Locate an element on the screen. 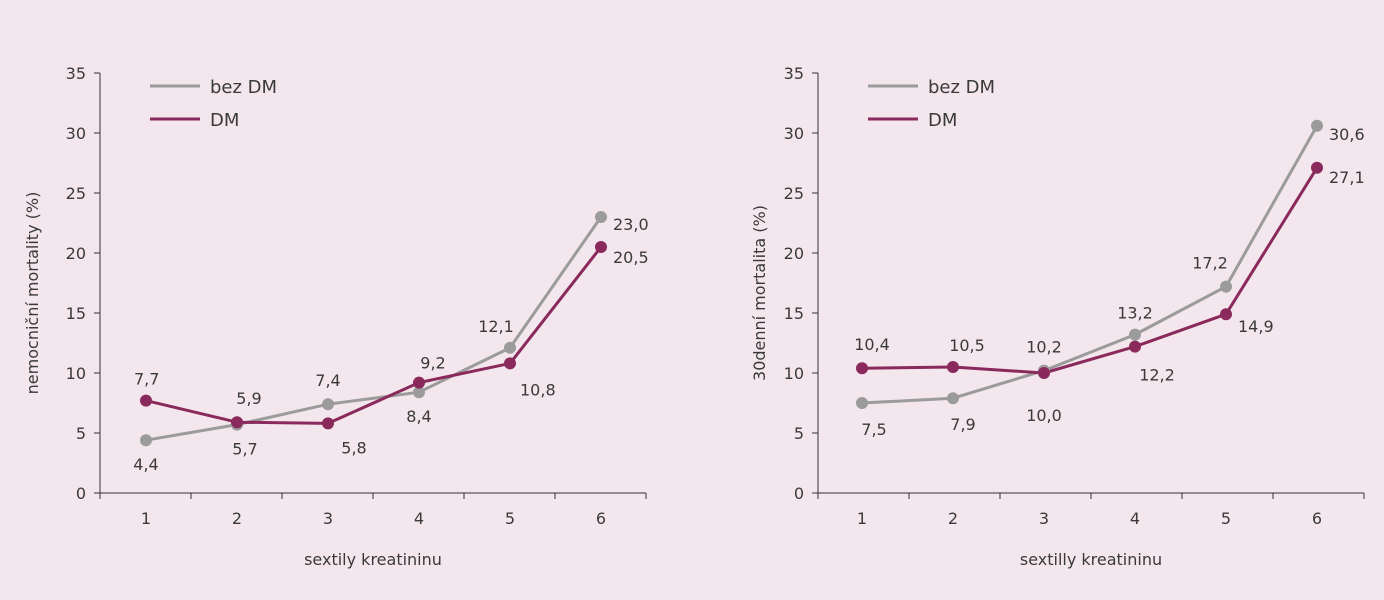 This screenshot has height=600, width=1384. data-label: 23,0 is located at coordinates (631, 224).